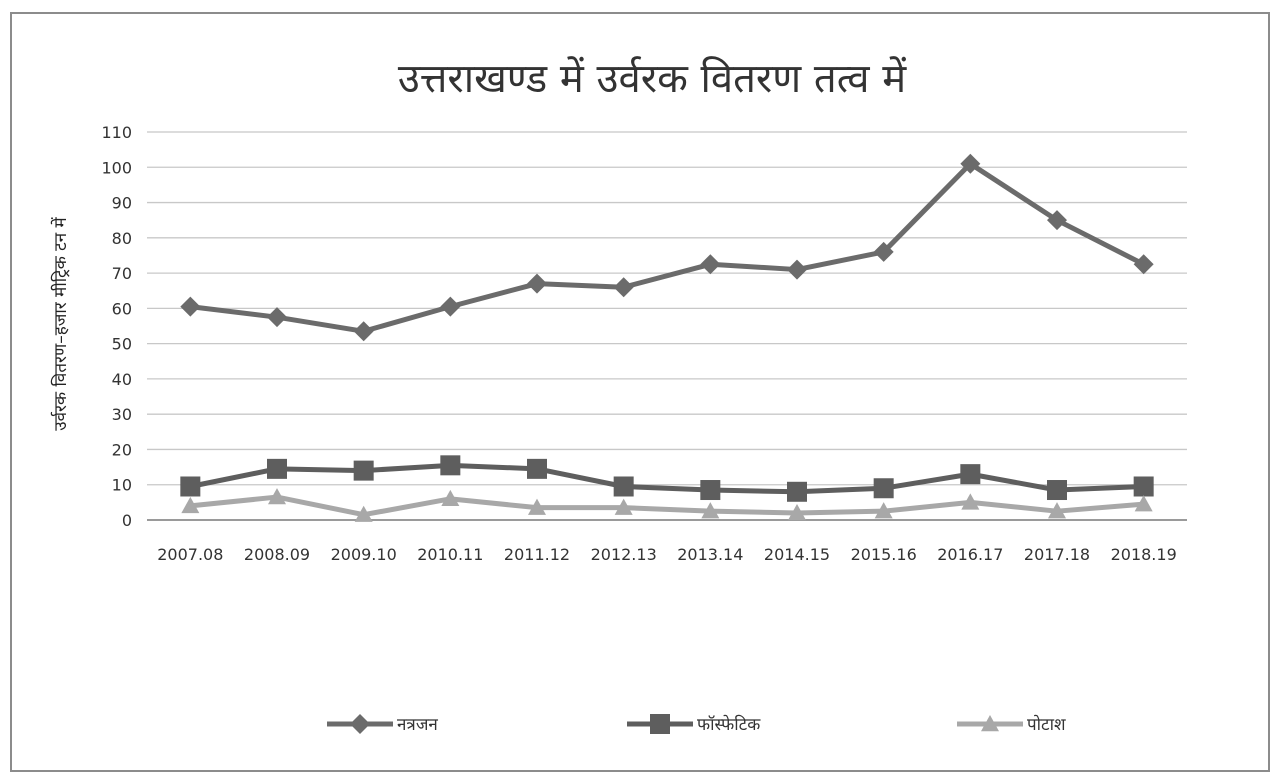 This screenshot has width=1281, height=772. What do you see at coordinates (122, 273) in the screenshot?
I see `y-tick-label: 70` at bounding box center [122, 273].